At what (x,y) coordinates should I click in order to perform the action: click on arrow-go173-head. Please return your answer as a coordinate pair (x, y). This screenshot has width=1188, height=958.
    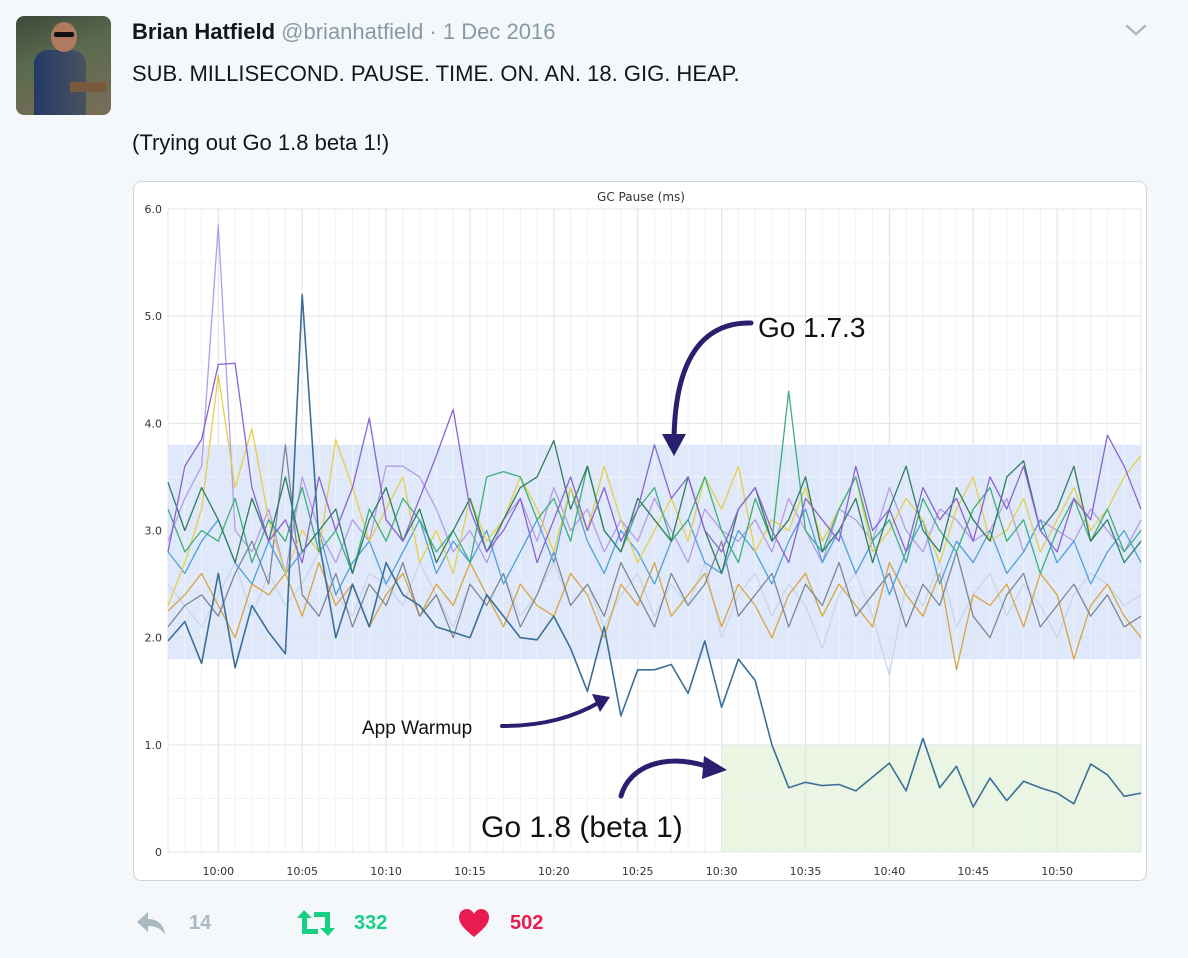
    Looking at the image, I should click on (674, 445).